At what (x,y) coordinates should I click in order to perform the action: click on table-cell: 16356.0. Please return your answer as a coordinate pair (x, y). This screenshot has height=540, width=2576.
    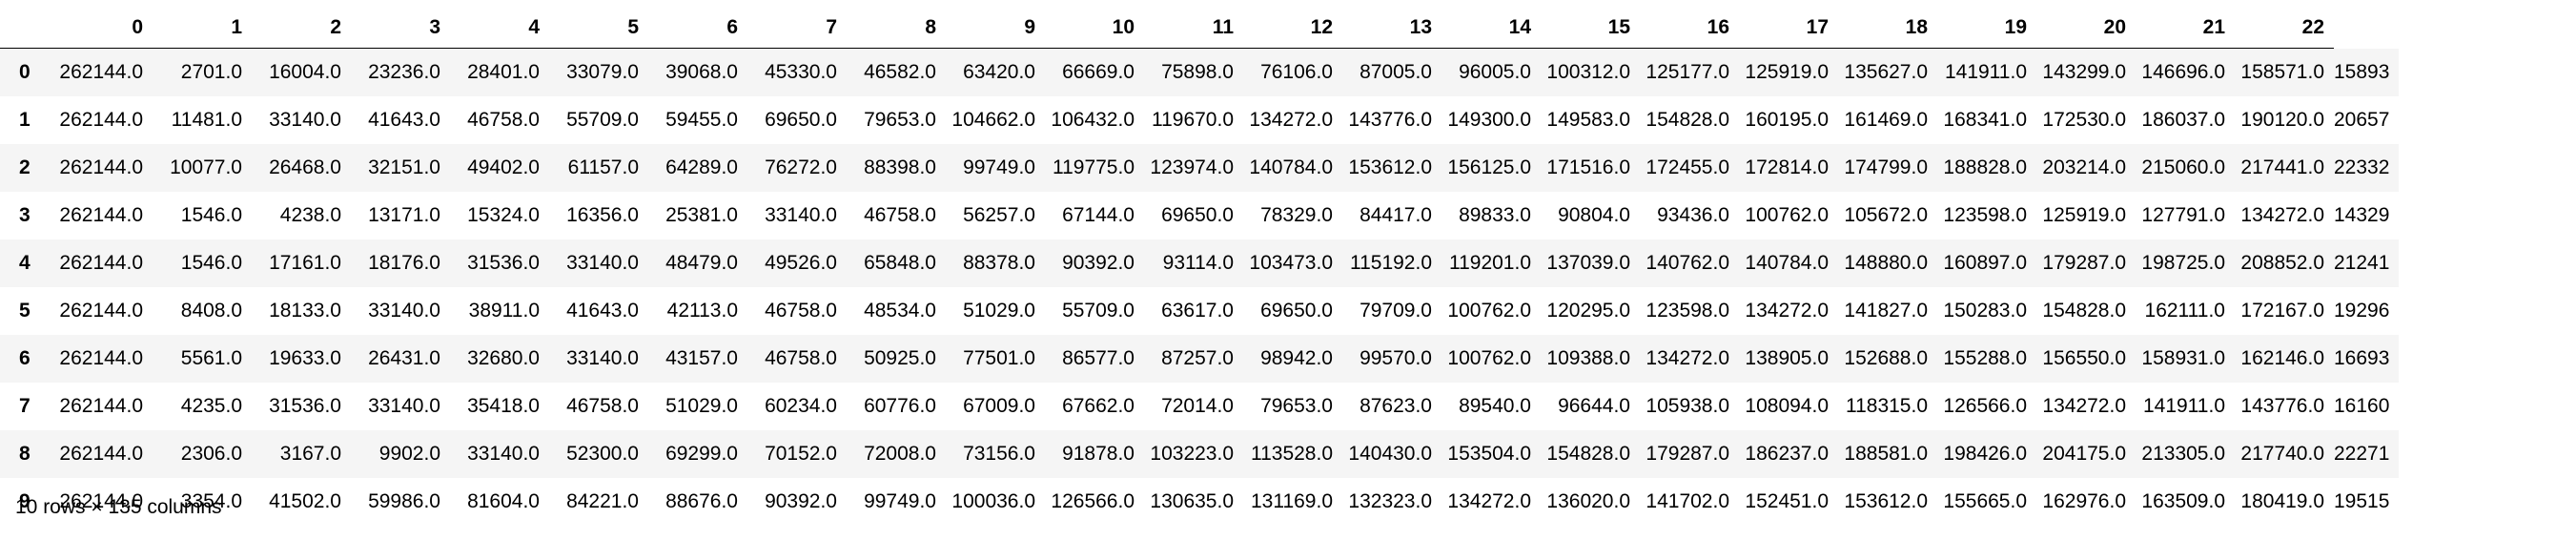
    Looking at the image, I should click on (602, 215).